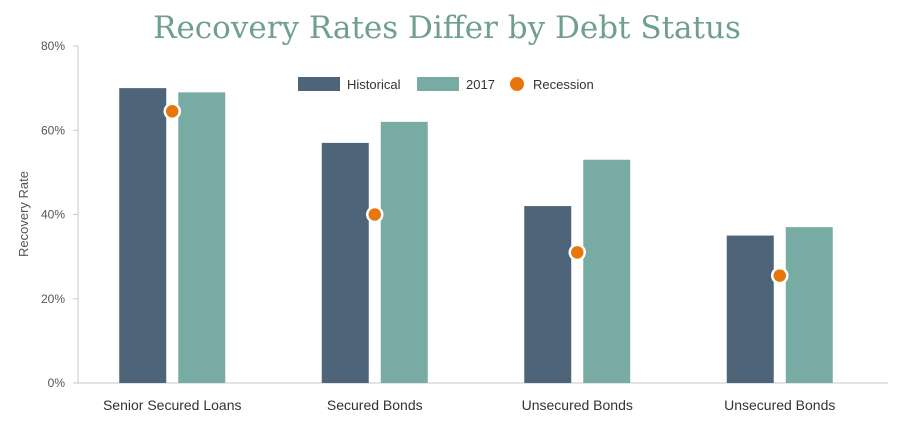  Describe the element at coordinates (172, 405) in the screenshot. I see `x-category-label: Senior Secured Loans` at that location.